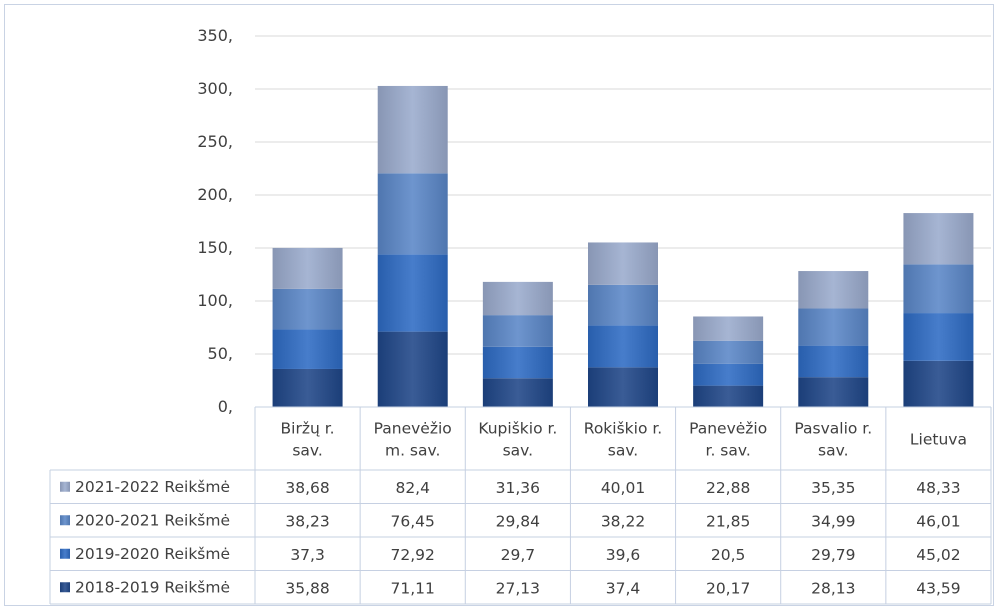  What do you see at coordinates (833, 488) in the screenshot?
I see `data-label: 35,35` at bounding box center [833, 488].